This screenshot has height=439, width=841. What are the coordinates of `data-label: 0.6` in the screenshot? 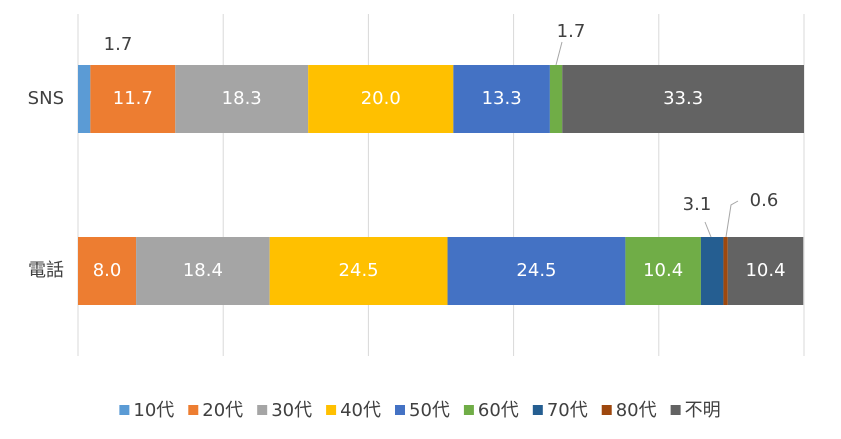 It's located at (764, 200).